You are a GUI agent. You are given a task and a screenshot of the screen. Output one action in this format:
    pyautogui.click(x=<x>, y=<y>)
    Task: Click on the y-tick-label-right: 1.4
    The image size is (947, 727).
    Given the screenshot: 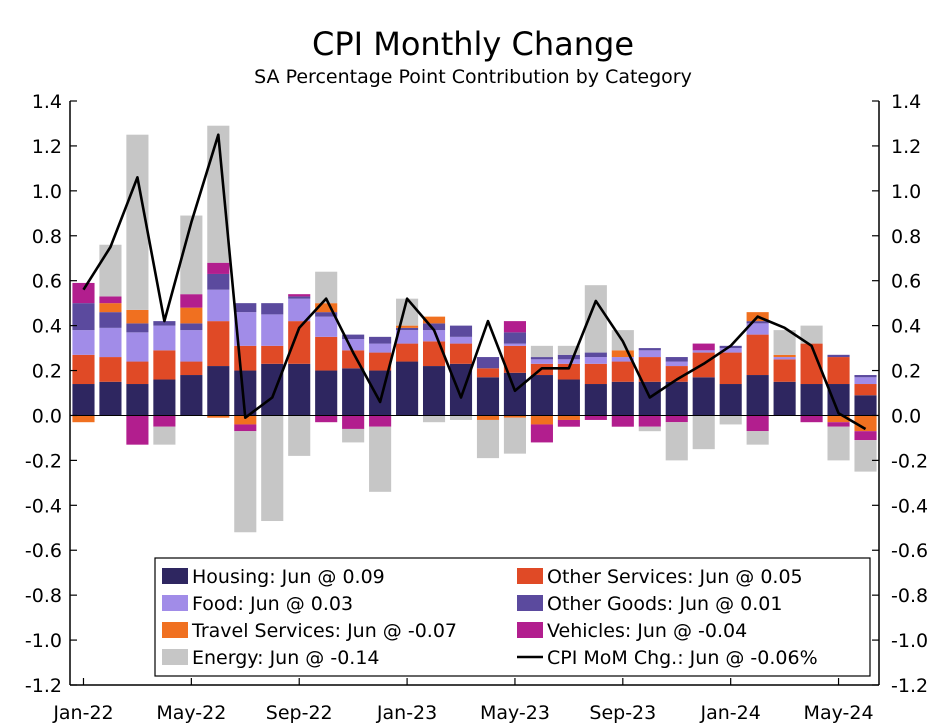 What is the action you would take?
    pyautogui.click(x=906, y=102)
    